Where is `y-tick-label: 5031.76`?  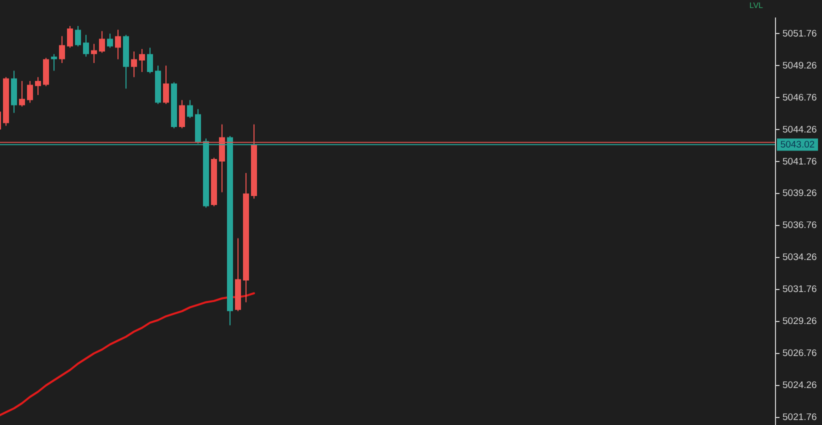 y-tick-label: 5031.76 is located at coordinates (799, 290).